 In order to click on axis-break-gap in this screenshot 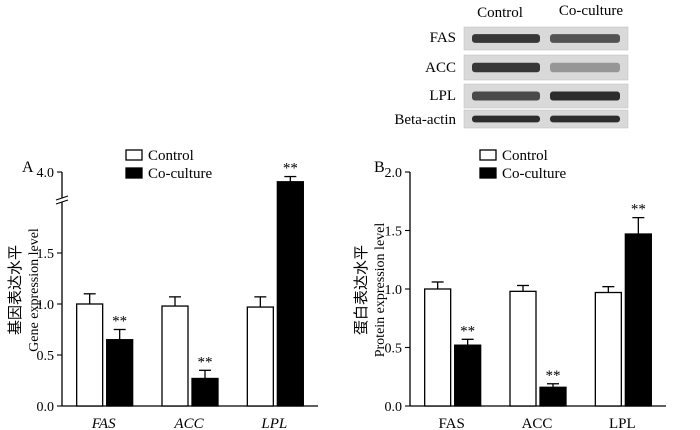, I will do `click(62, 200)`.